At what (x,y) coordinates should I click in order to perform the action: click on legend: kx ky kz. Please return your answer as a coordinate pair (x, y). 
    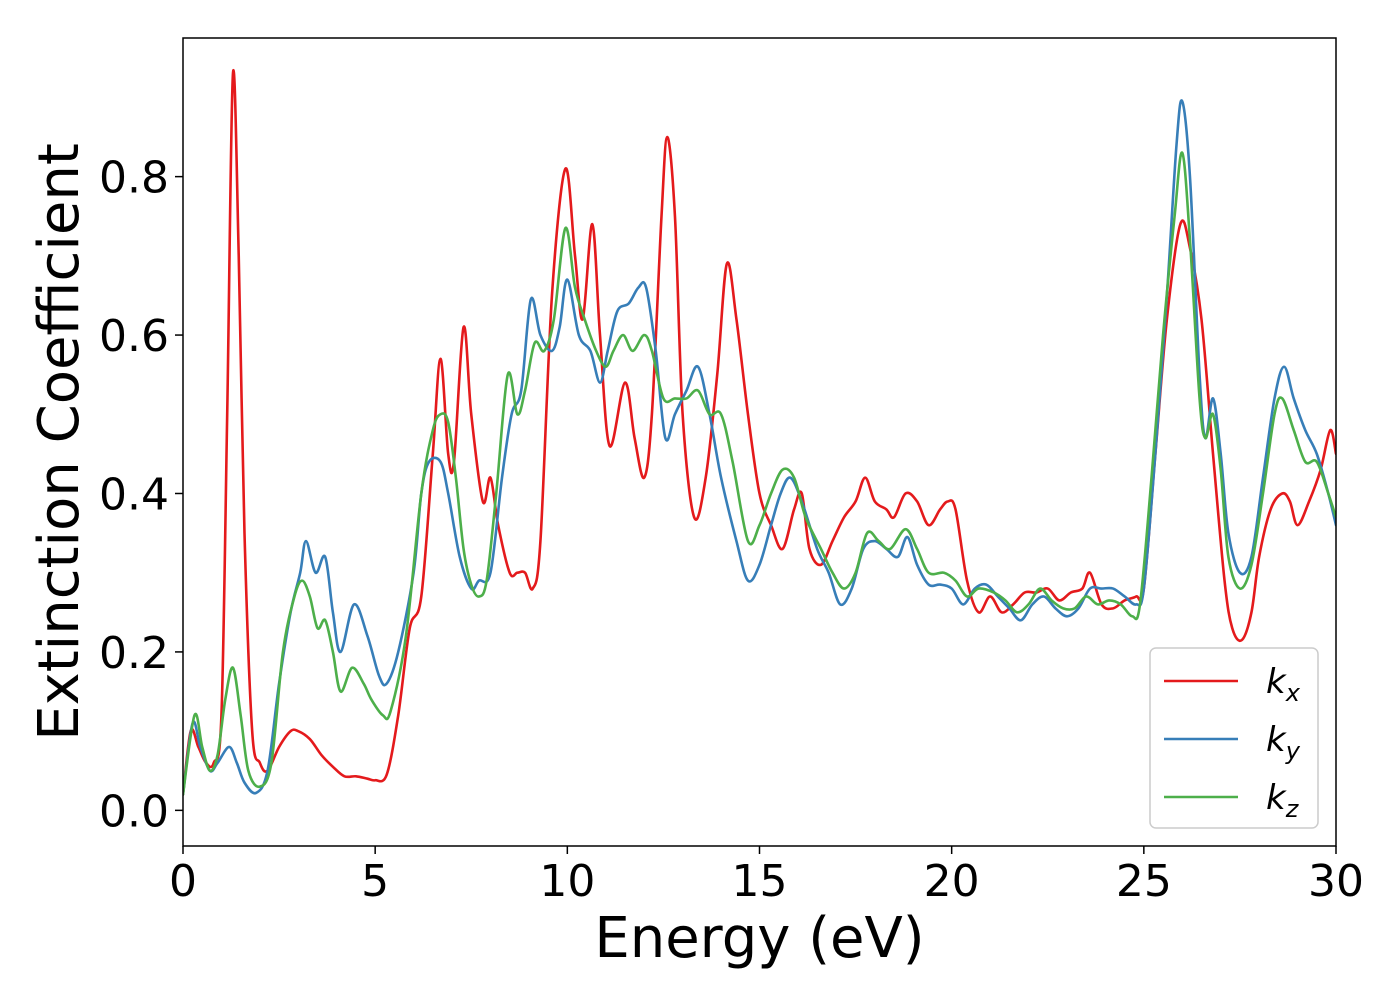
    Looking at the image, I should click on (1234, 738).